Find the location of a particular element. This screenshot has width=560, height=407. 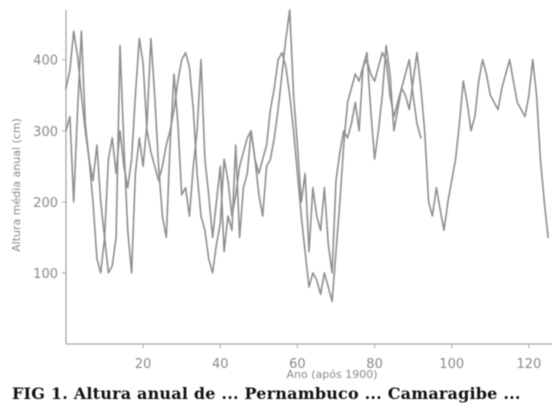

x-tick-label: 20 is located at coordinates (143, 364).